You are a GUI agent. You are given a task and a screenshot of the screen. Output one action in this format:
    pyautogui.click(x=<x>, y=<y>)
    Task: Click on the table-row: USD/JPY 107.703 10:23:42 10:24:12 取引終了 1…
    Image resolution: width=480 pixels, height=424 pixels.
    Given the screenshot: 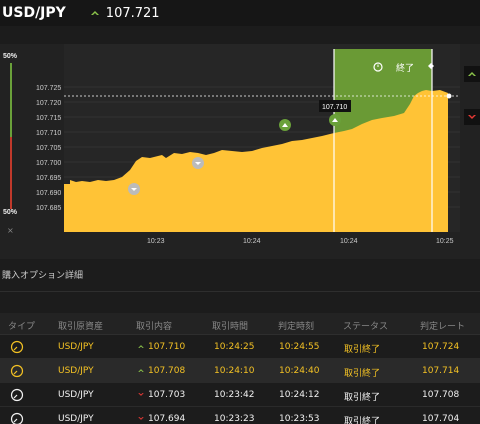 What is the action you would take?
    pyautogui.click(x=240, y=395)
    